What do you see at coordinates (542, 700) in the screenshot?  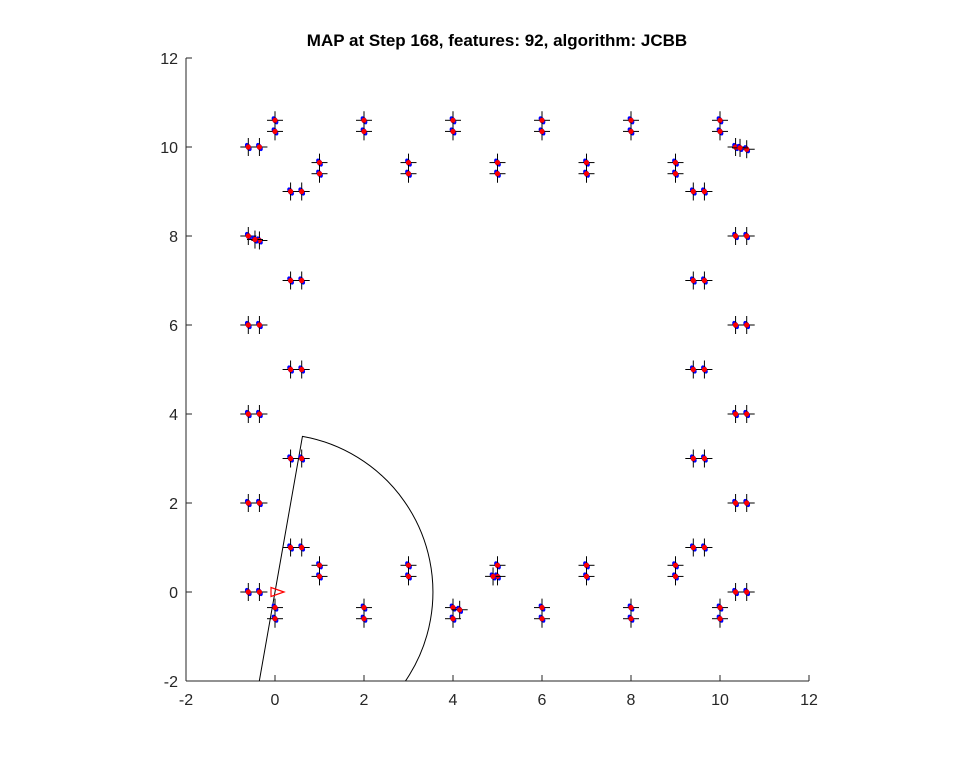 I see `x-tick-label: 6` at bounding box center [542, 700].